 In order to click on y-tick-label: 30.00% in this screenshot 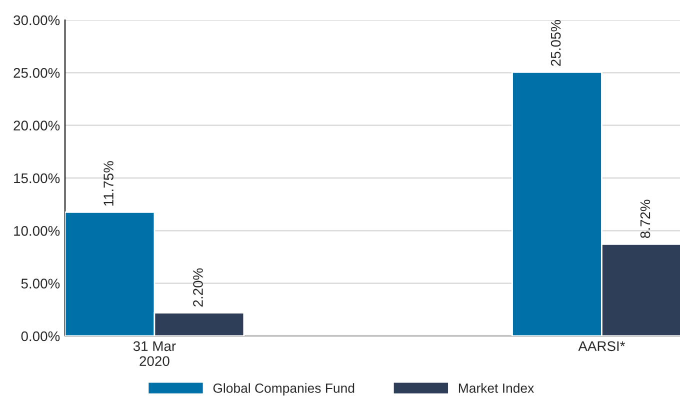, I will do `click(37, 20)`.